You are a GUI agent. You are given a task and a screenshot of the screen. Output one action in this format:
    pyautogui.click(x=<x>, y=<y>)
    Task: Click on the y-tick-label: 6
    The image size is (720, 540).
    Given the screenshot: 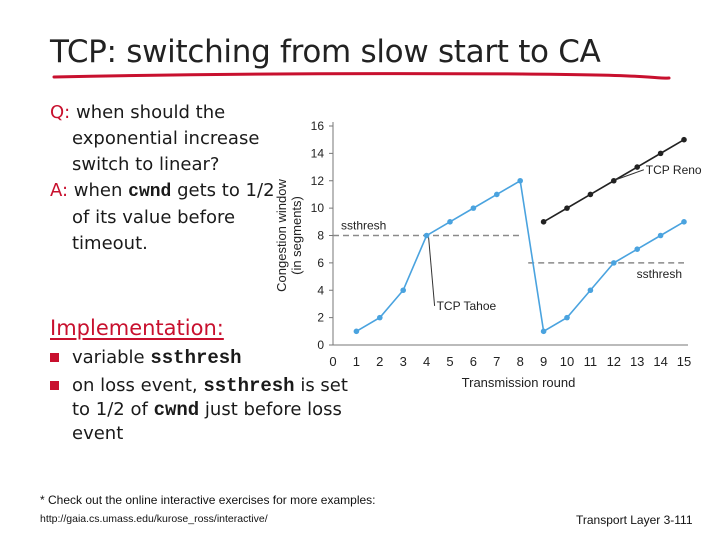 What is the action you would take?
    pyautogui.click(x=320, y=263)
    